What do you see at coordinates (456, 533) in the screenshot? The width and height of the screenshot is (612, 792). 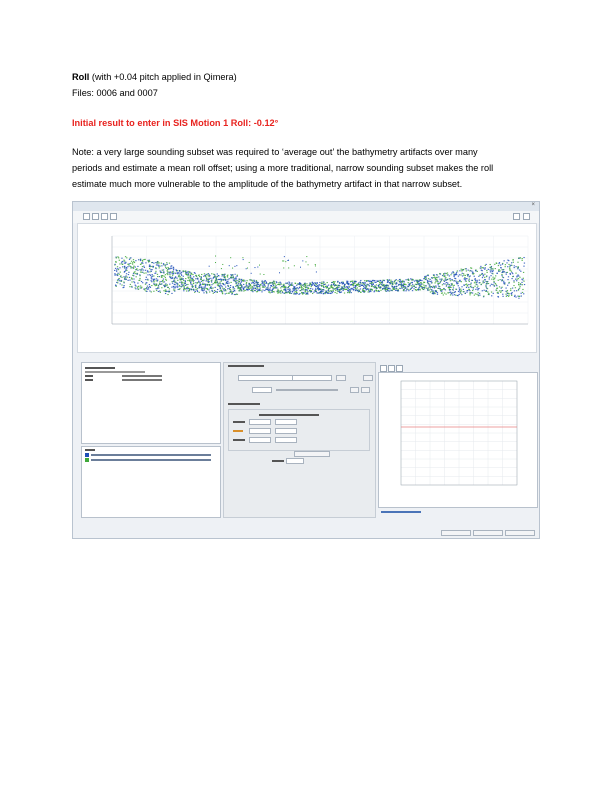 I see `save-apply-button` at bounding box center [456, 533].